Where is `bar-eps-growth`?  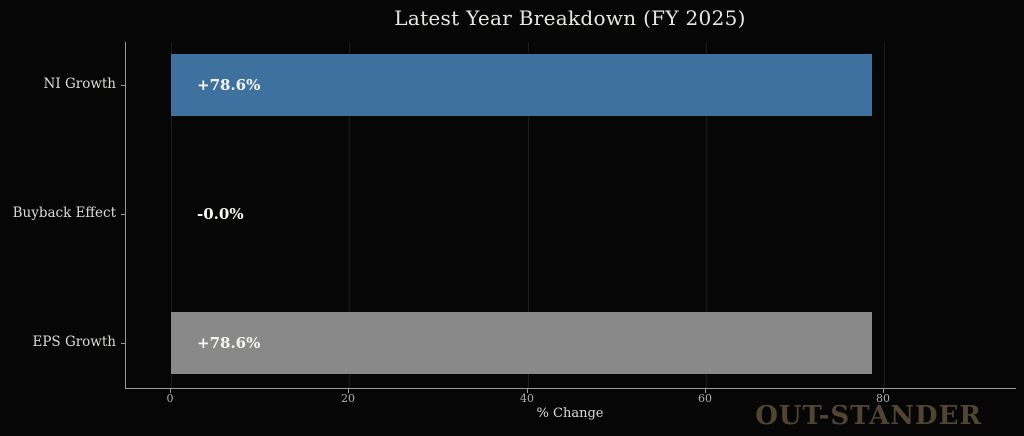 bar-eps-growth is located at coordinates (521, 343).